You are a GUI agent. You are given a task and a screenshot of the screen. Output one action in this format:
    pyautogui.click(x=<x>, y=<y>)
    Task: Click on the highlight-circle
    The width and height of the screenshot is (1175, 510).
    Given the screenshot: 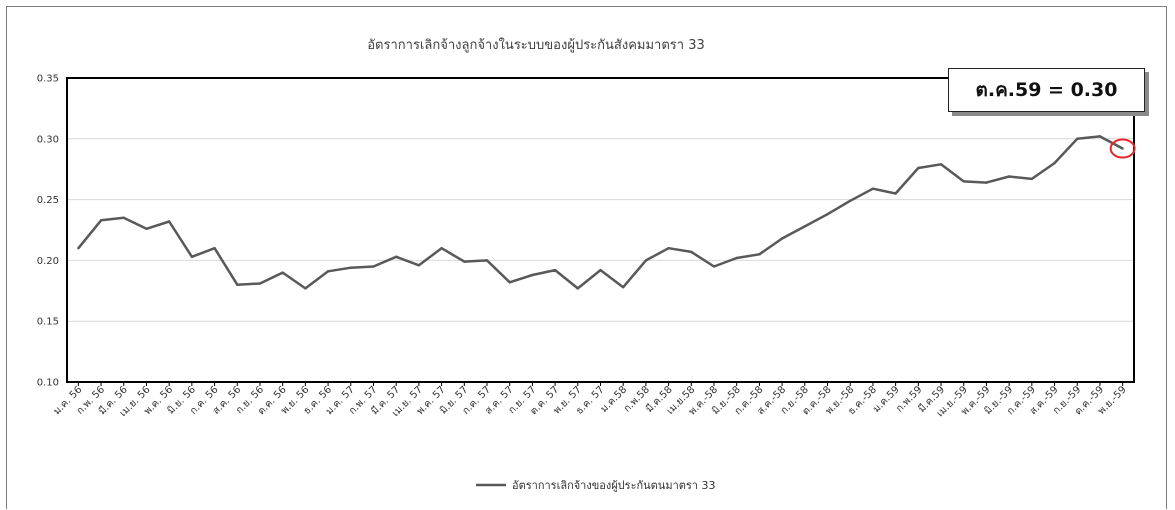 What is the action you would take?
    pyautogui.click(x=1122, y=148)
    